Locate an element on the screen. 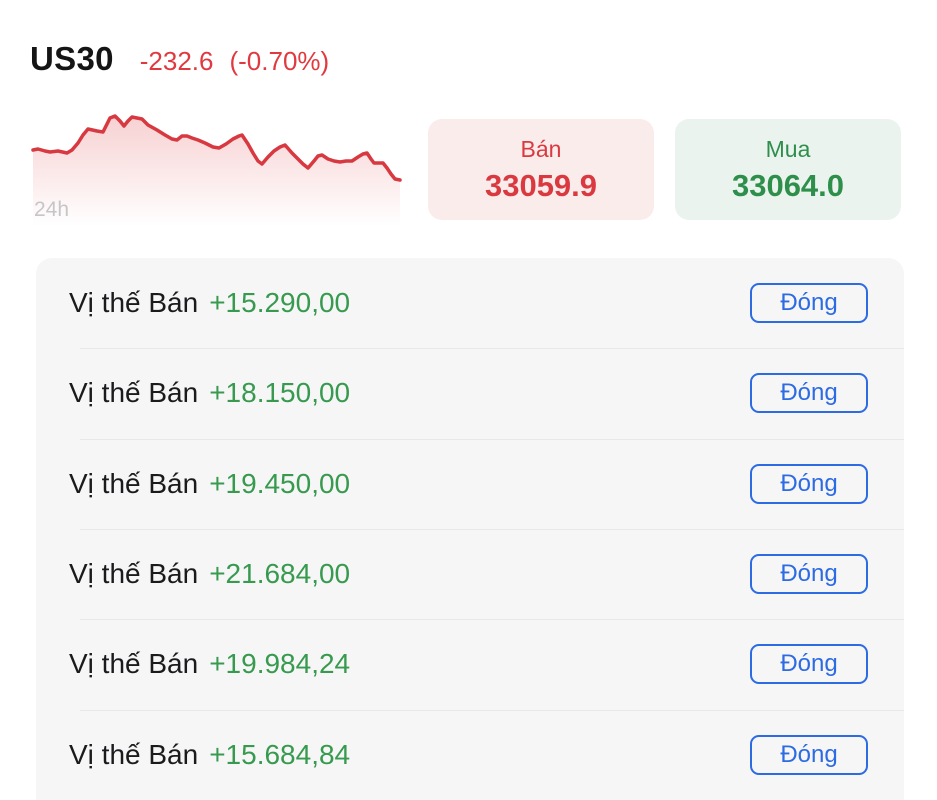 This screenshot has height=800, width=937. position-pnl: +15.290,00 is located at coordinates (280, 303).